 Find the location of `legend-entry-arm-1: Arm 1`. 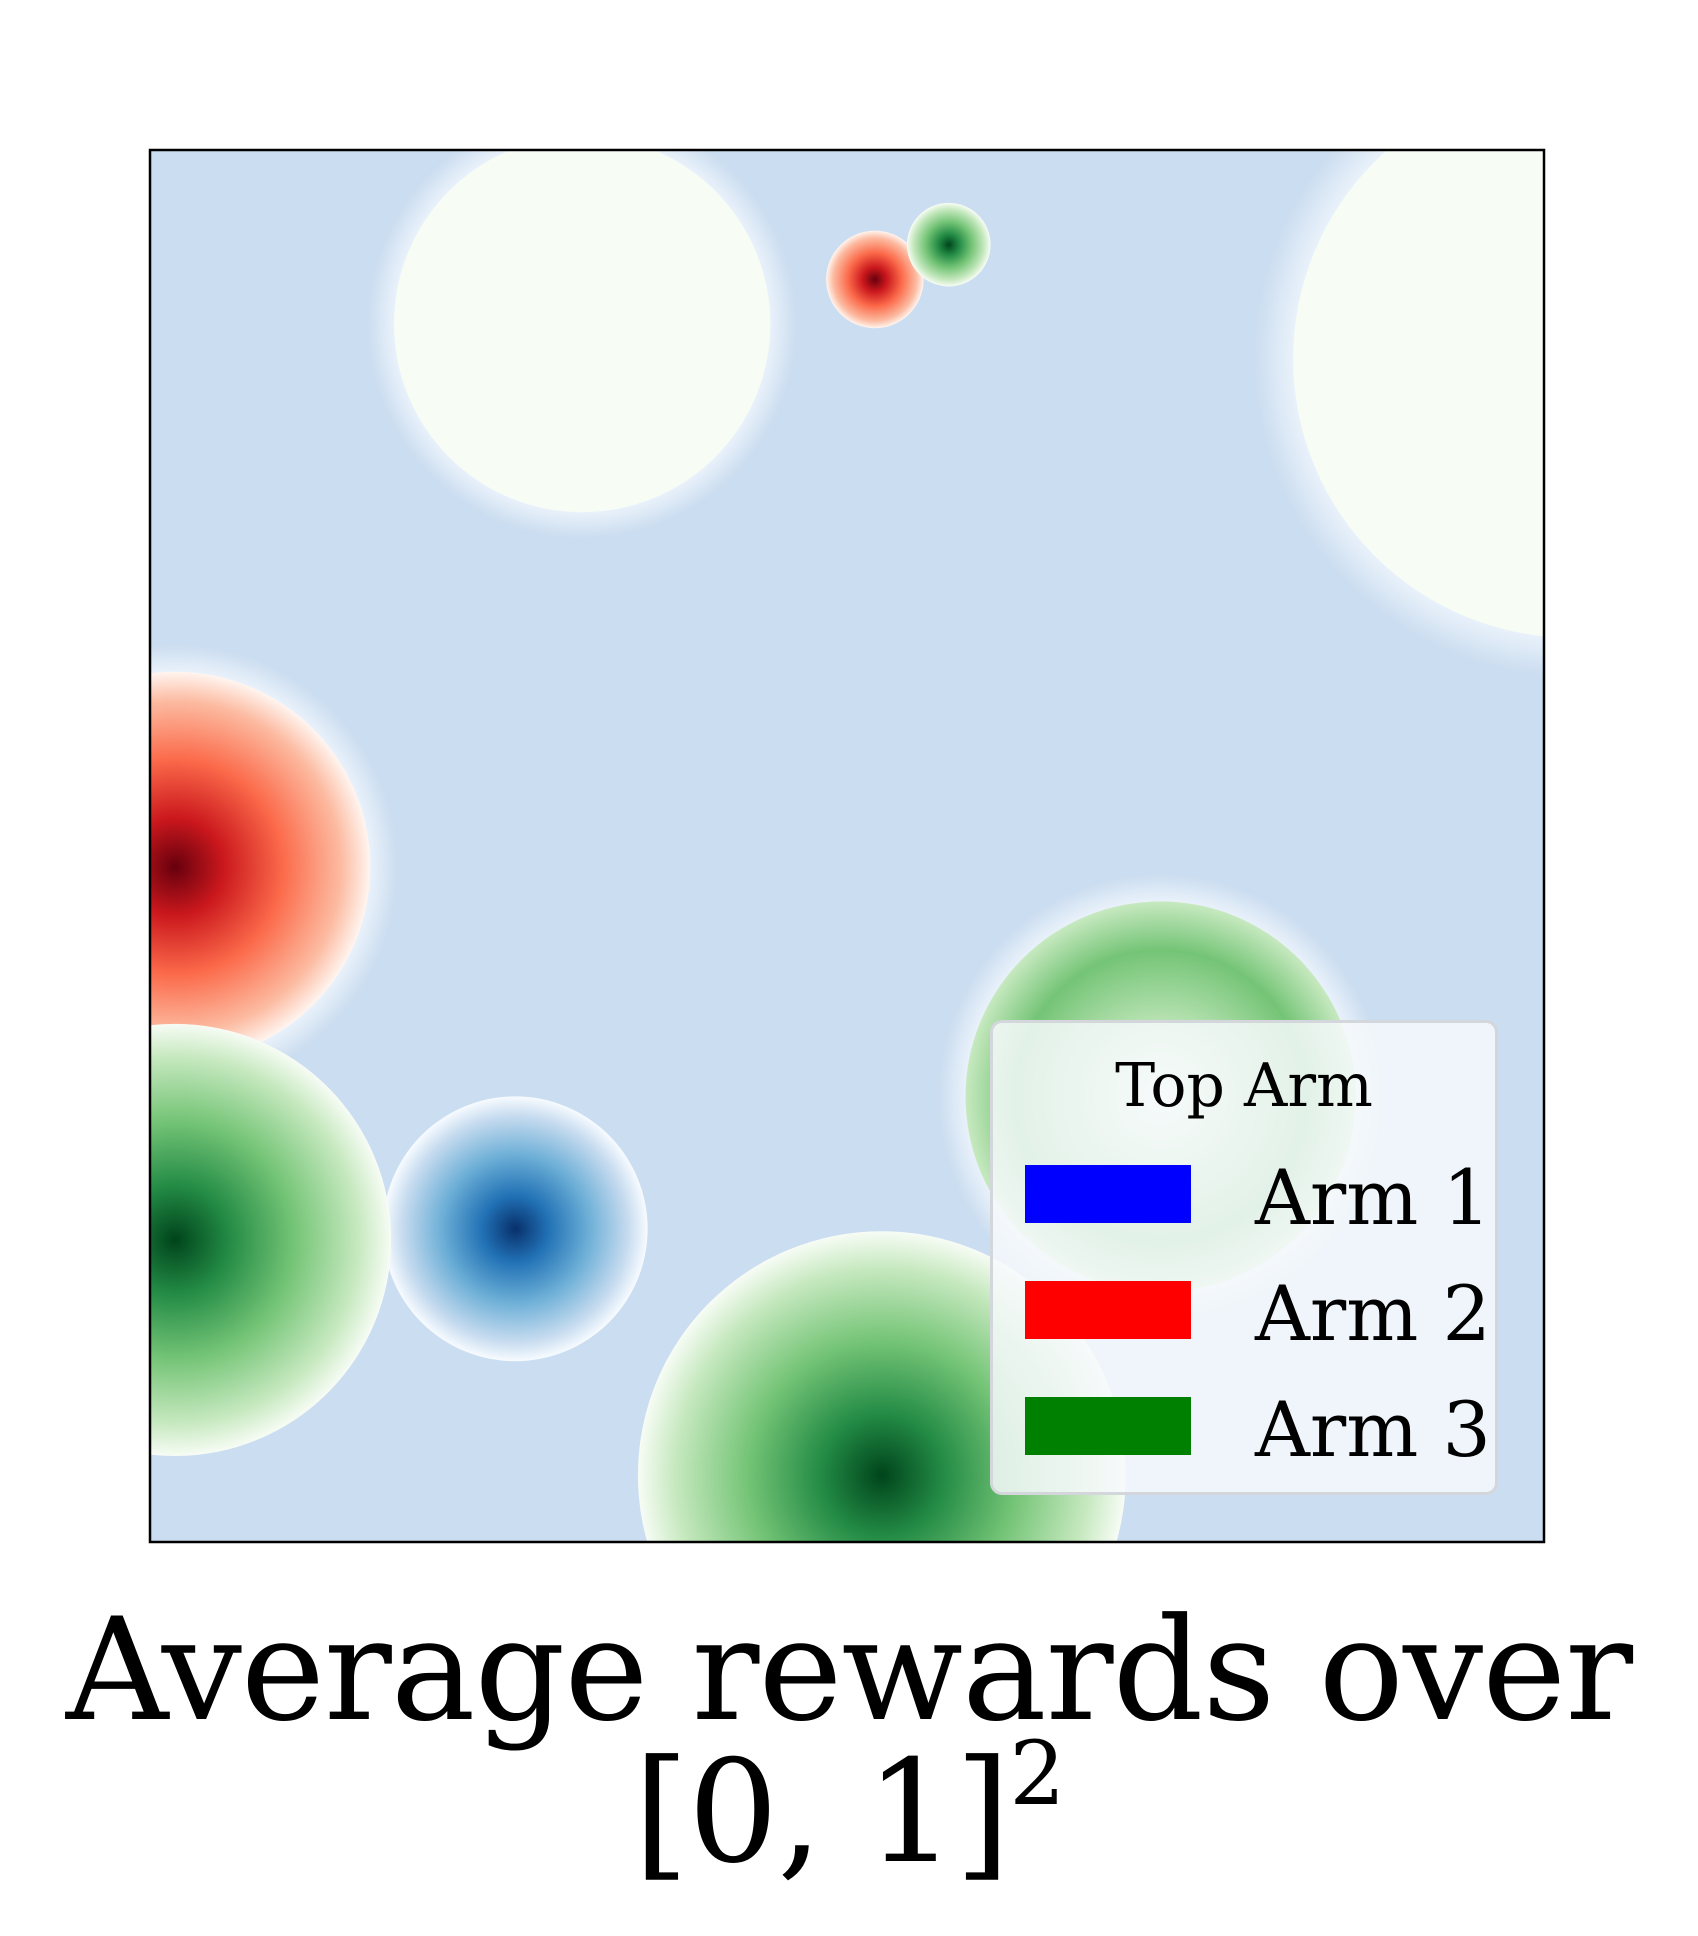

legend-entry-arm-1: Arm 1 is located at coordinates (1258, 1197).